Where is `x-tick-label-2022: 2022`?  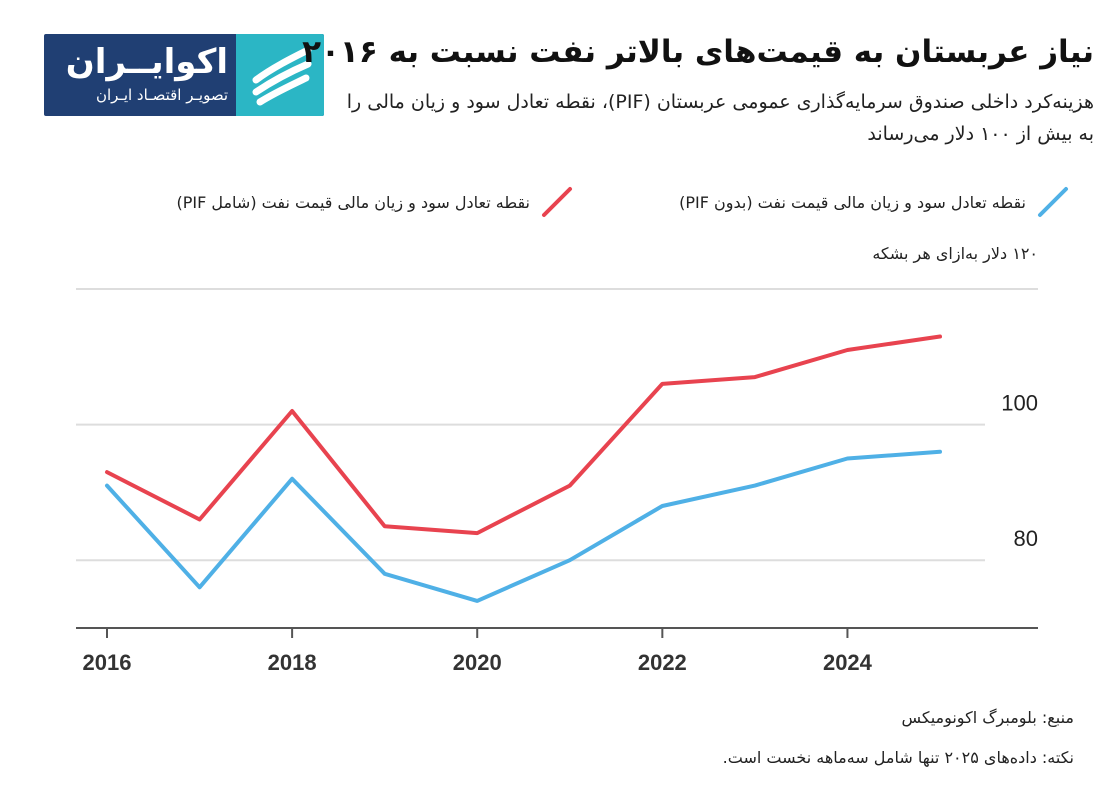 x-tick-label-2022: 2022 is located at coordinates (662, 662).